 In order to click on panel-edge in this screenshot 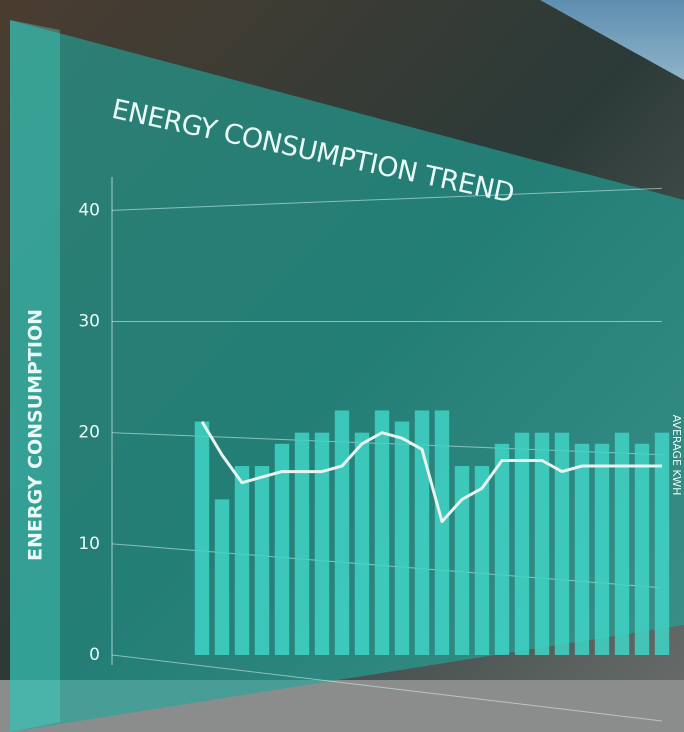, I will do `click(35, 376)`.